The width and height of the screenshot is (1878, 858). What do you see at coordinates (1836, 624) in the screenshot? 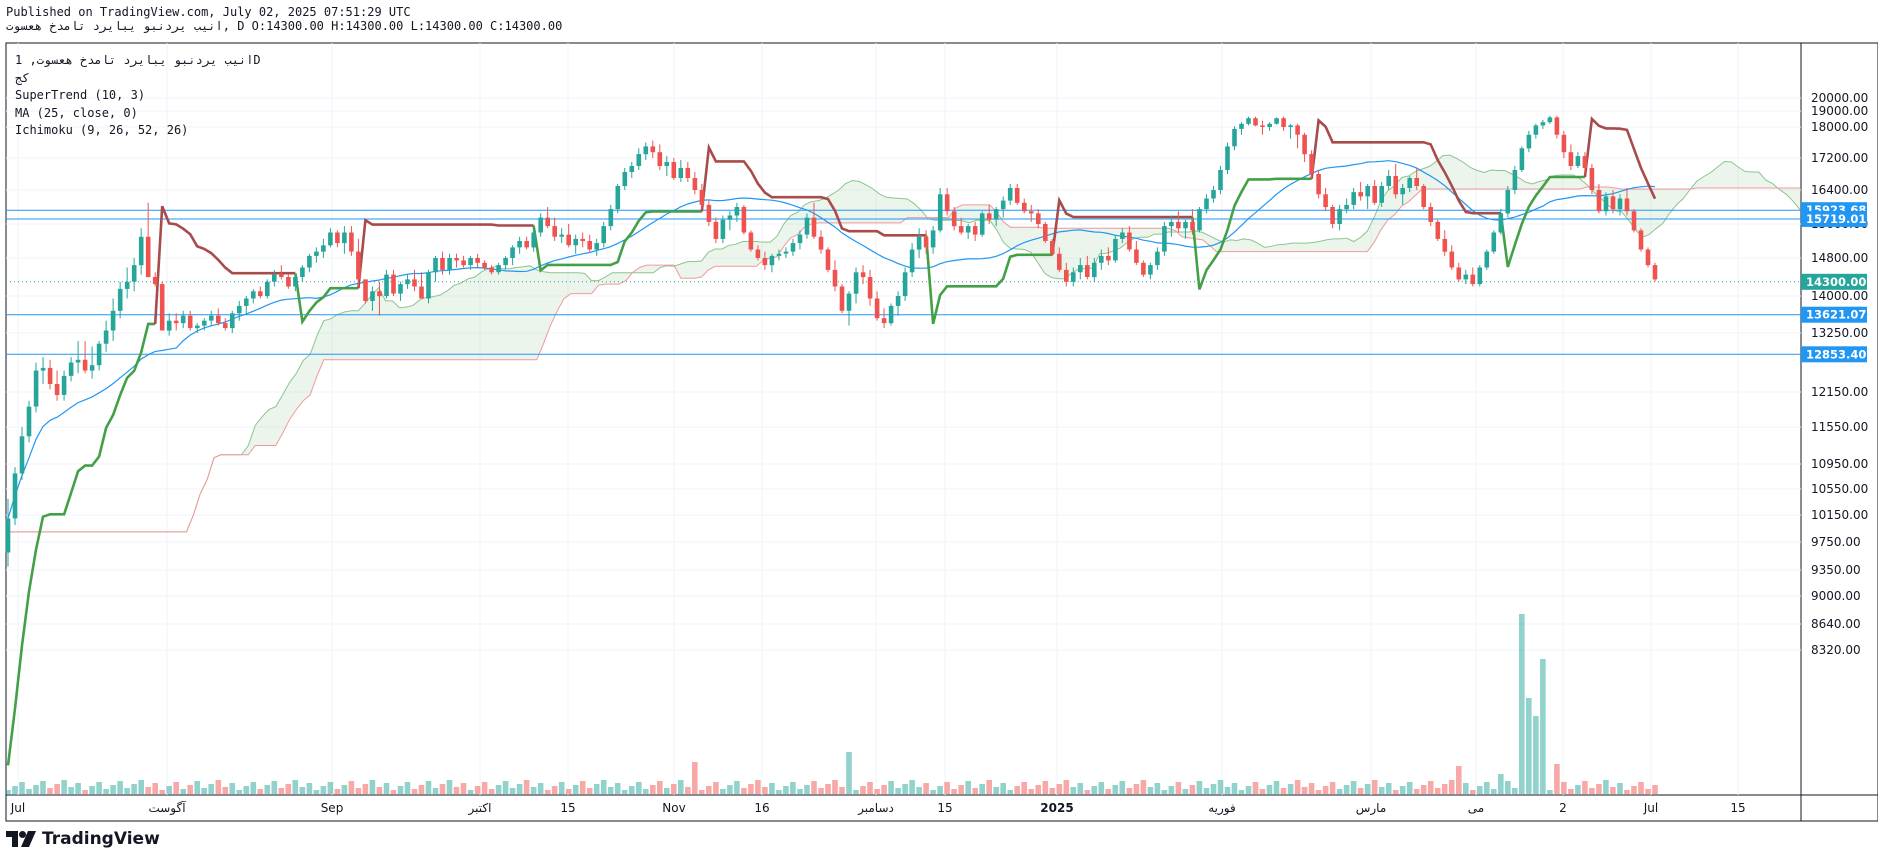
I see `price-tick-label: 8640.00` at bounding box center [1836, 624].